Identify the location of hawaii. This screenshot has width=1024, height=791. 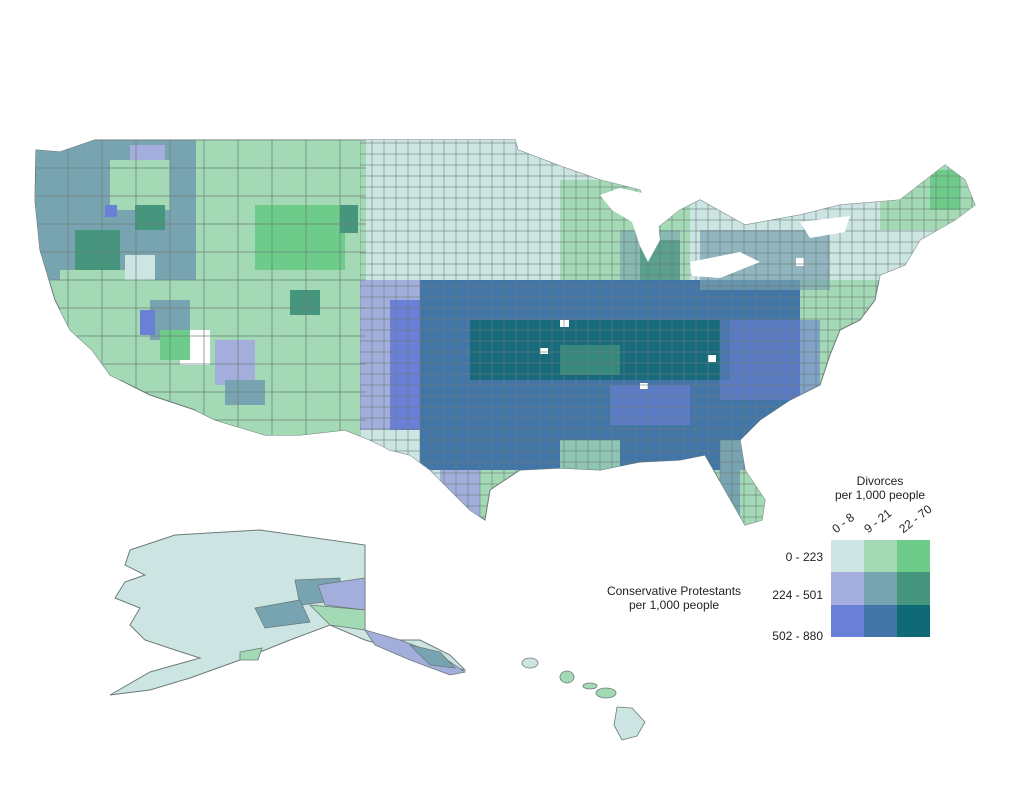
(583, 699).